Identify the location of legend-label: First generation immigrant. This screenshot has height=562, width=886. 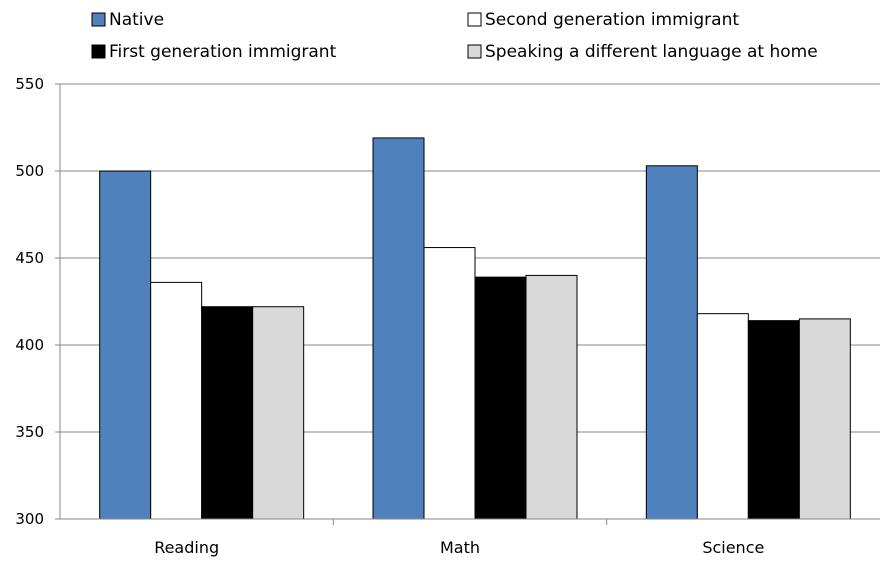
(223, 52).